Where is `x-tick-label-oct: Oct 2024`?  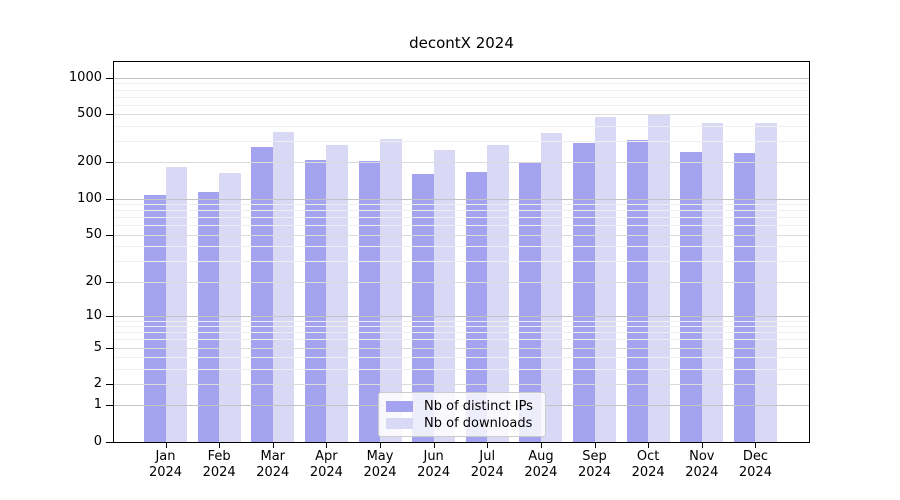 x-tick-label-oct: Oct 2024 is located at coordinates (648, 464).